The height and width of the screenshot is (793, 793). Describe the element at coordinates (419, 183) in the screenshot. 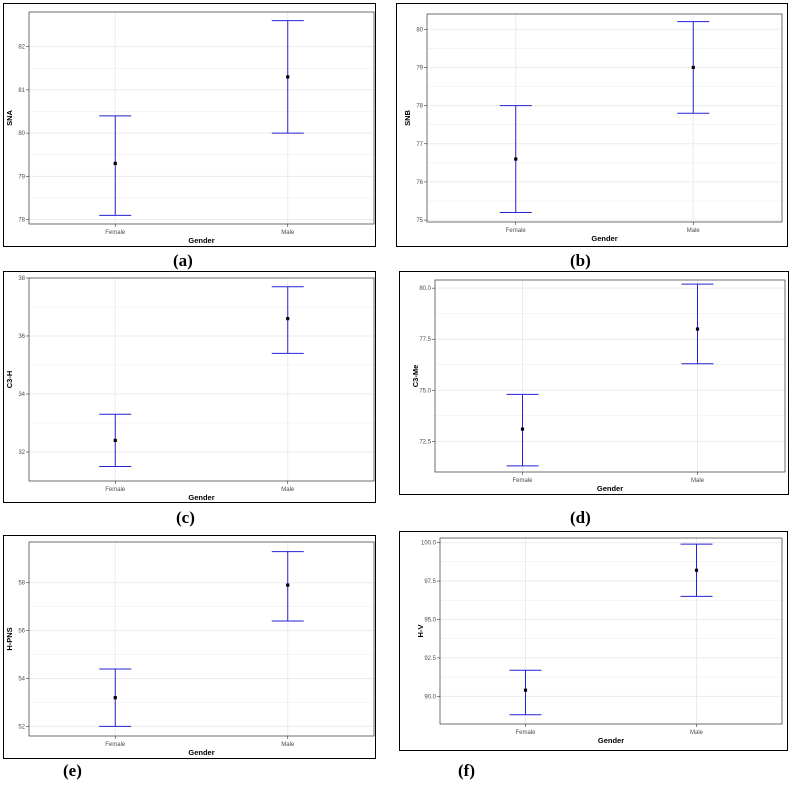

I see `y-tick-label: 76` at that location.